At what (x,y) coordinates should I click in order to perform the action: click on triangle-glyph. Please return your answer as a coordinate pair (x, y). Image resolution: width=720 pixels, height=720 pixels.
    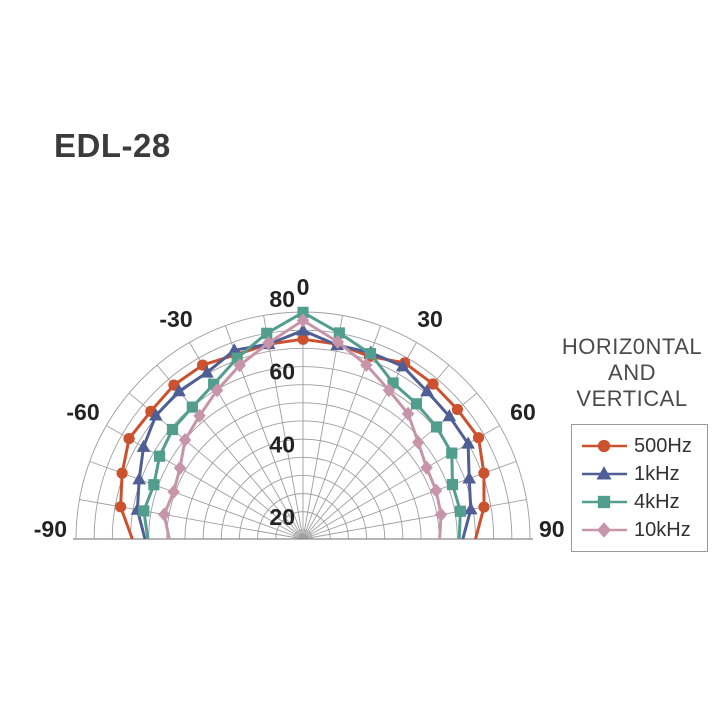
    Looking at the image, I should click on (604, 473).